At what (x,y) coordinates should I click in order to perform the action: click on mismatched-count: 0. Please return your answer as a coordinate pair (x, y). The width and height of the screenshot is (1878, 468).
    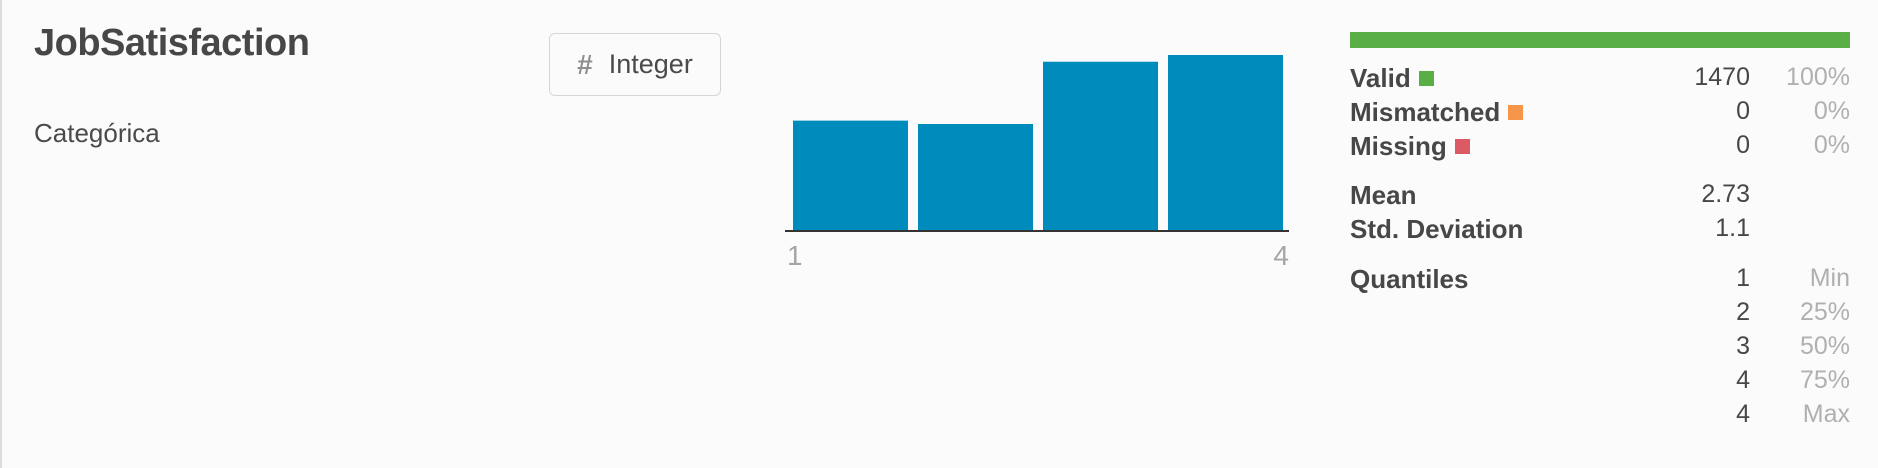
    Looking at the image, I should click on (1743, 111).